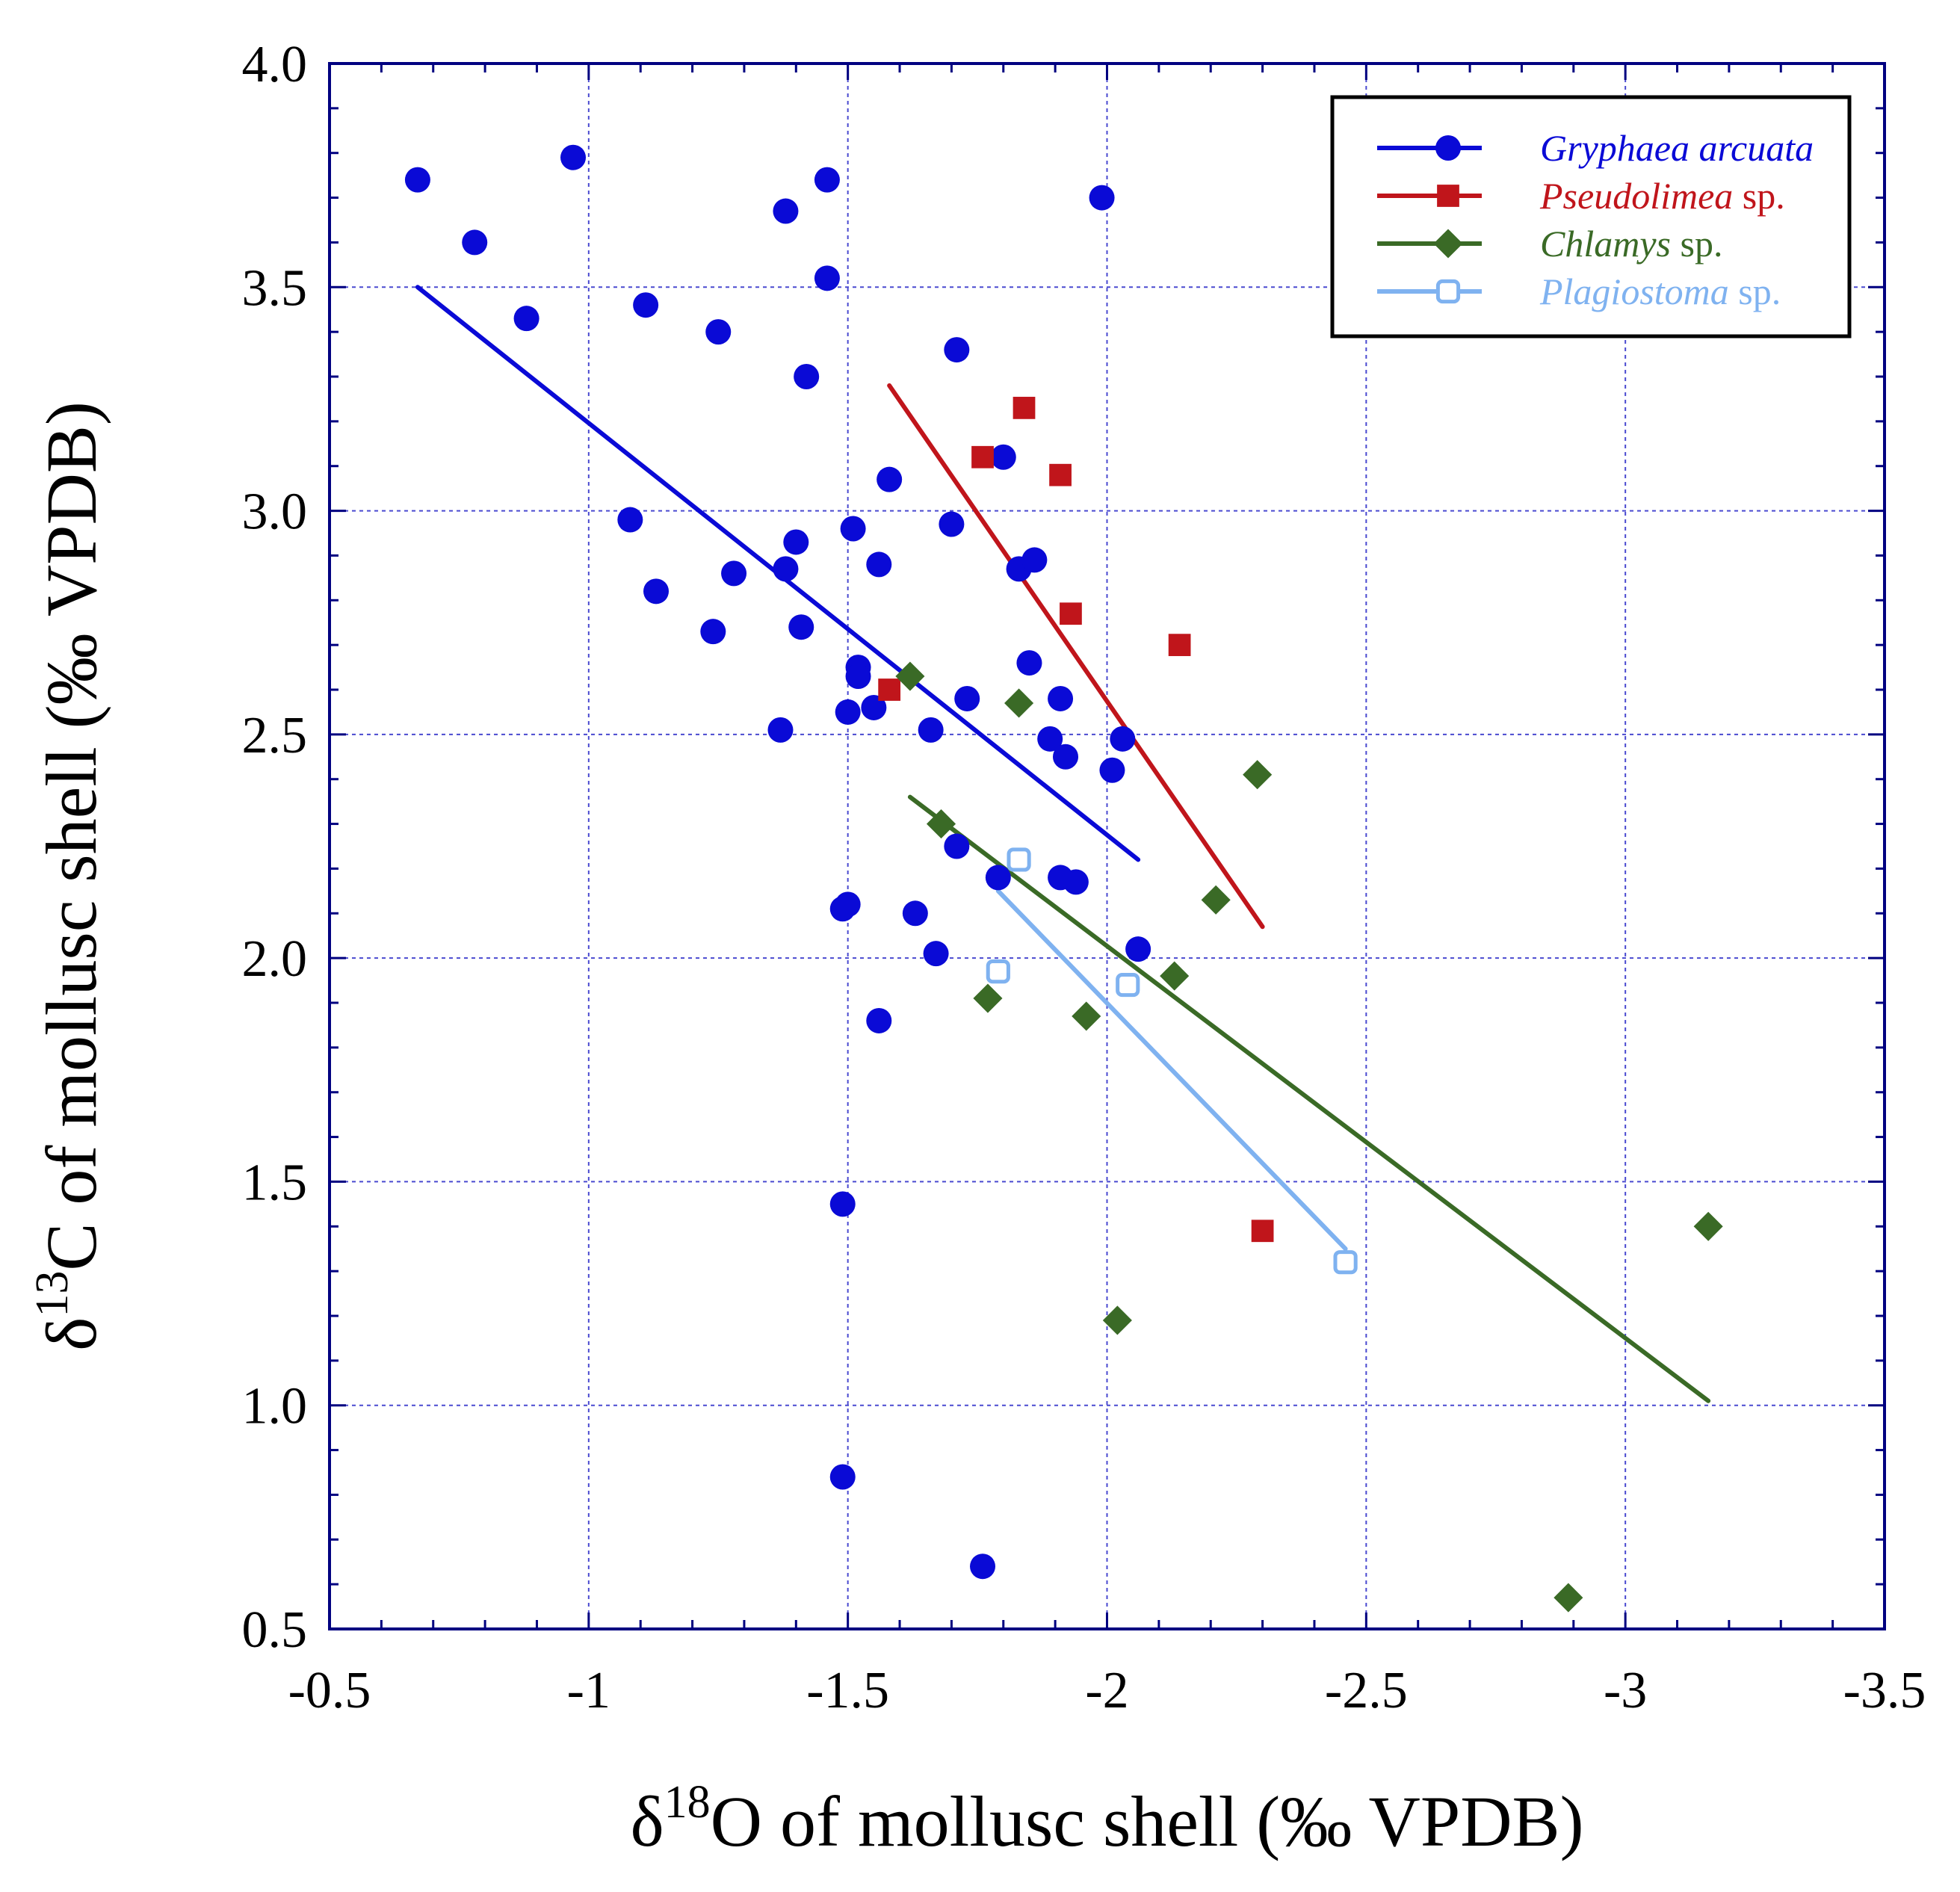 The height and width of the screenshot is (1892, 1960). I want to click on legend-label-italic: Plagiostoma, so click(1634, 291).